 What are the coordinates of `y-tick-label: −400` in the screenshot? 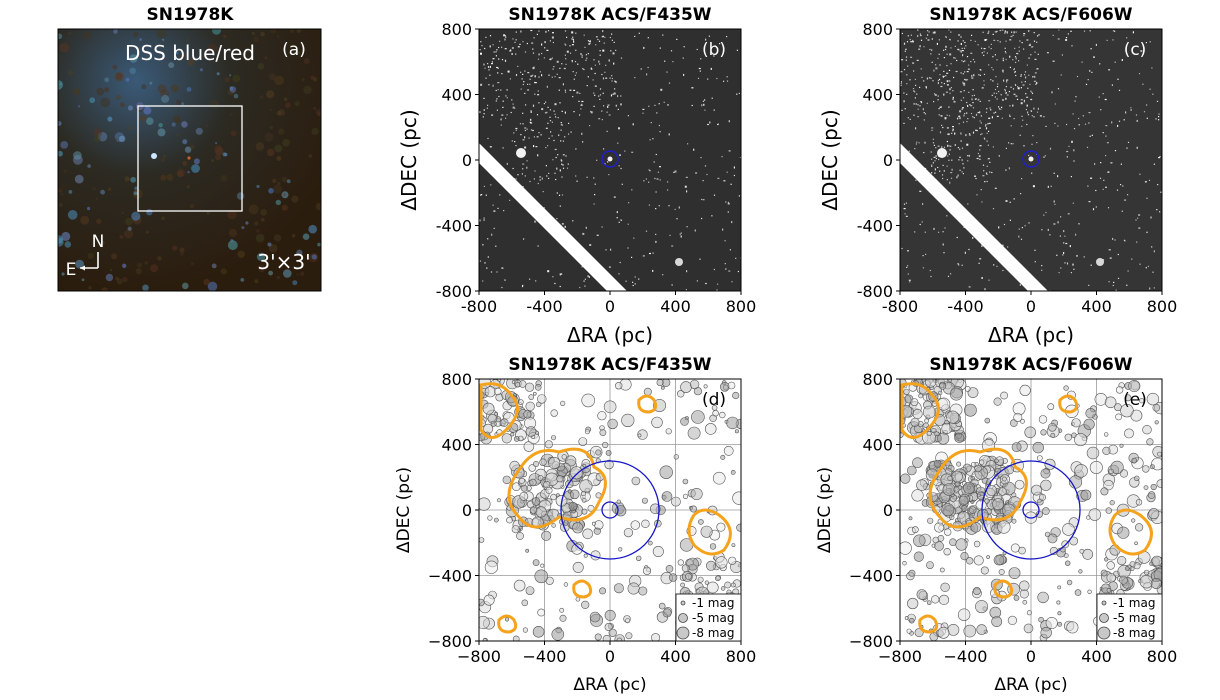 It's located at (871, 576).